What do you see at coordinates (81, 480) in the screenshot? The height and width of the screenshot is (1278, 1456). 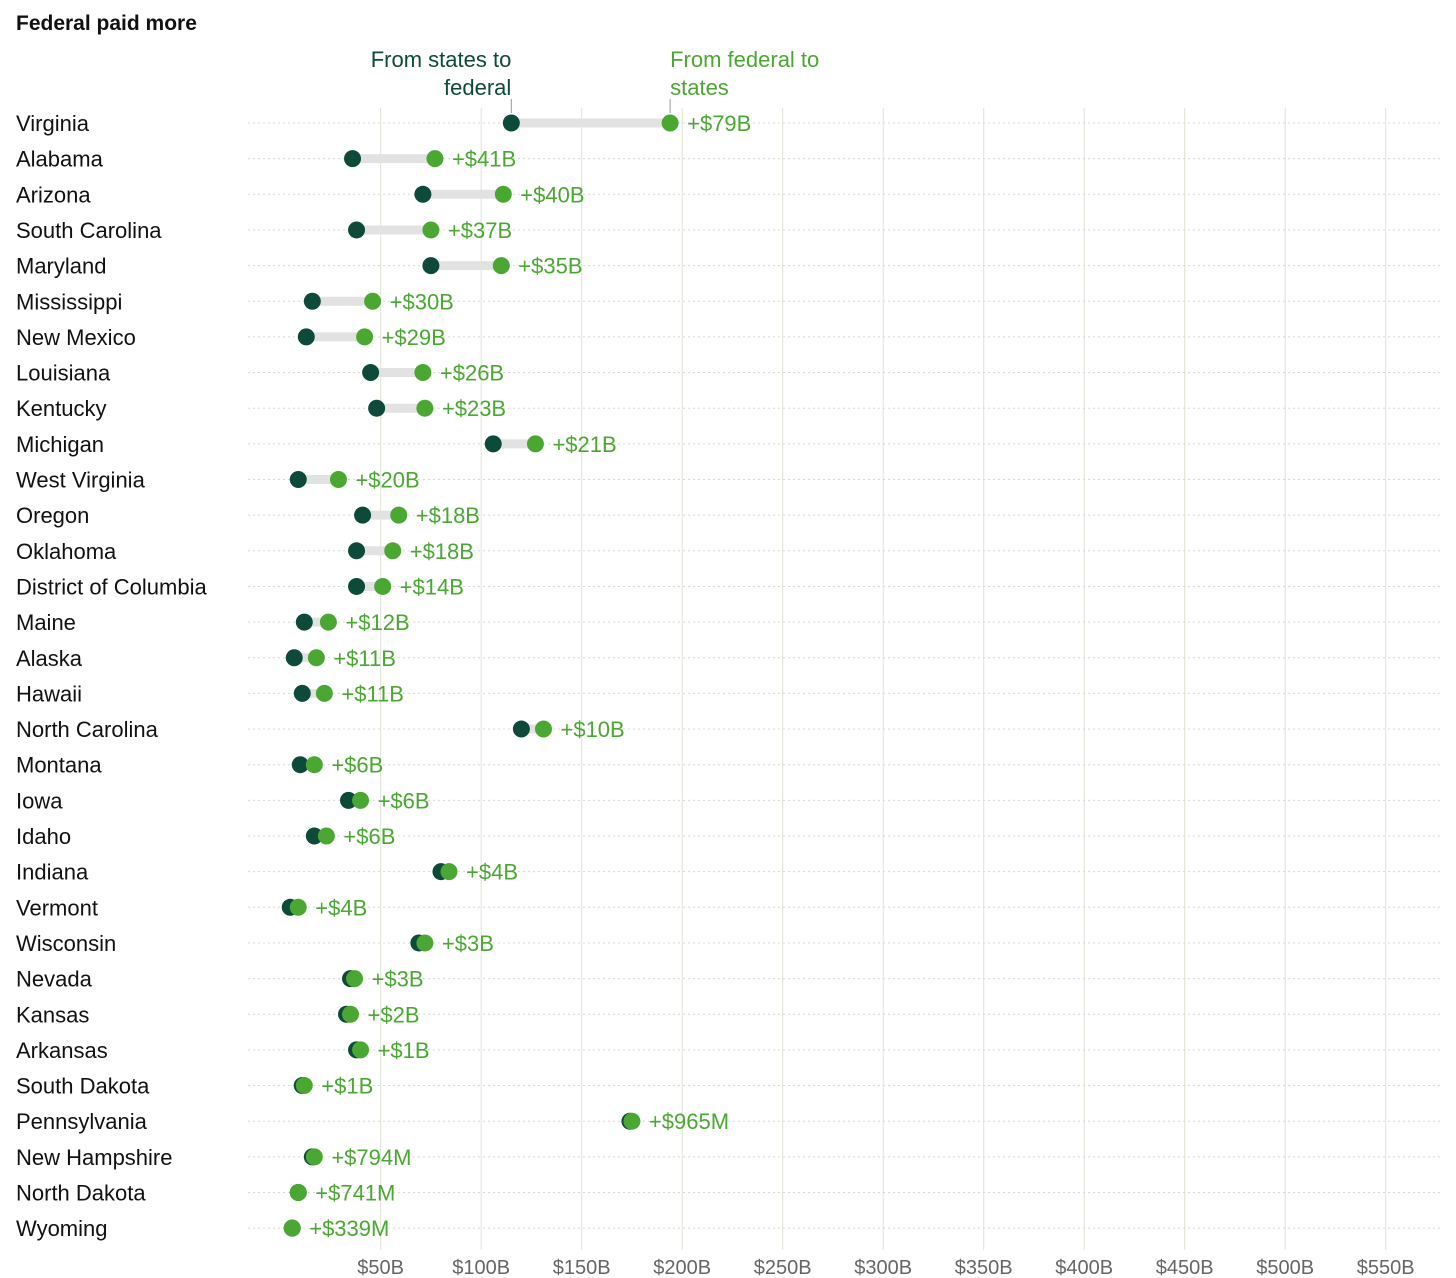 I see `state-label: West Virginia` at bounding box center [81, 480].